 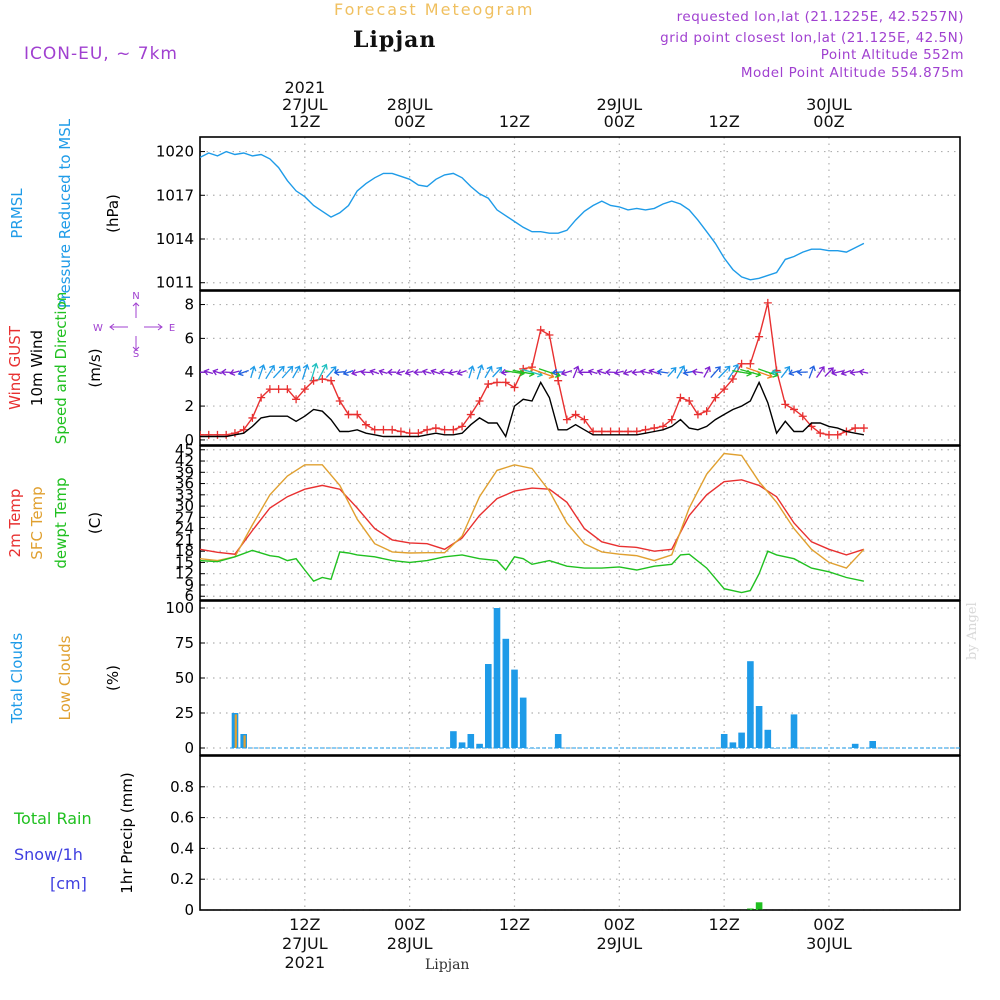 What do you see at coordinates (189, 596) in the screenshot?
I see `y-tick-label: 6` at bounding box center [189, 596].